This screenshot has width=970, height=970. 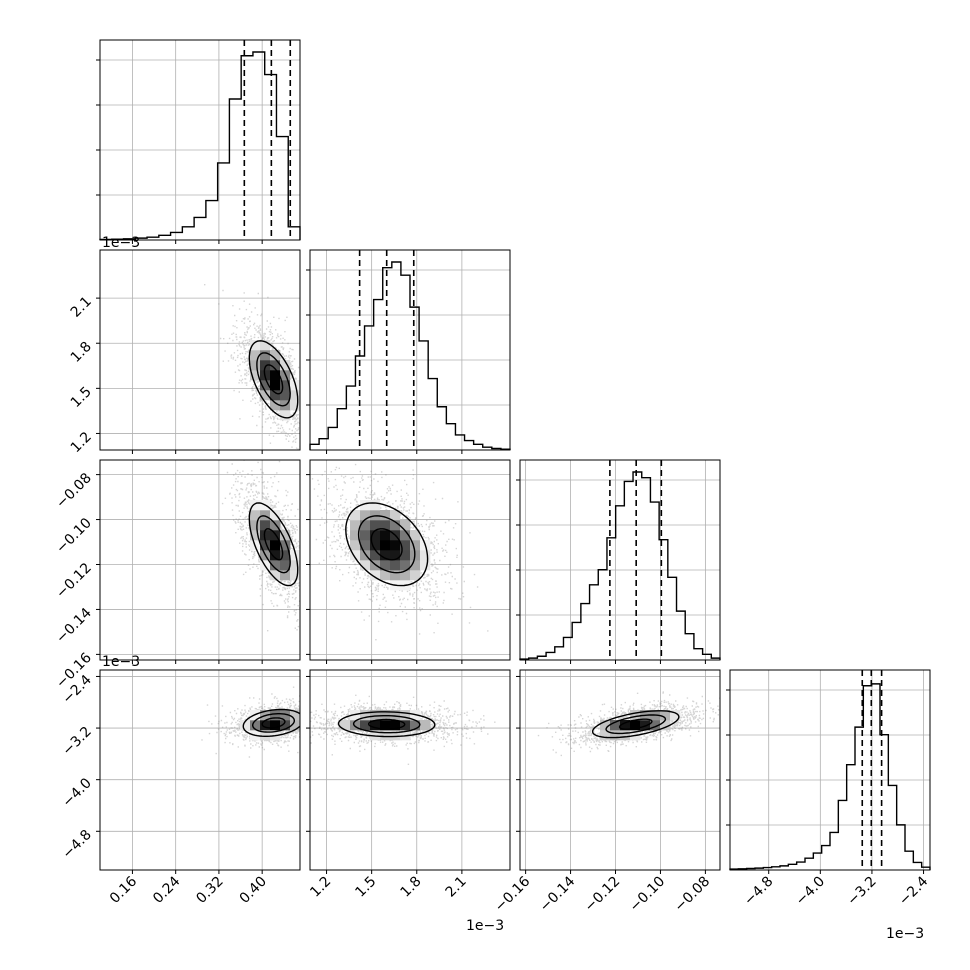 I want to click on y-tick-label: −3.2, so click(x=76, y=741).